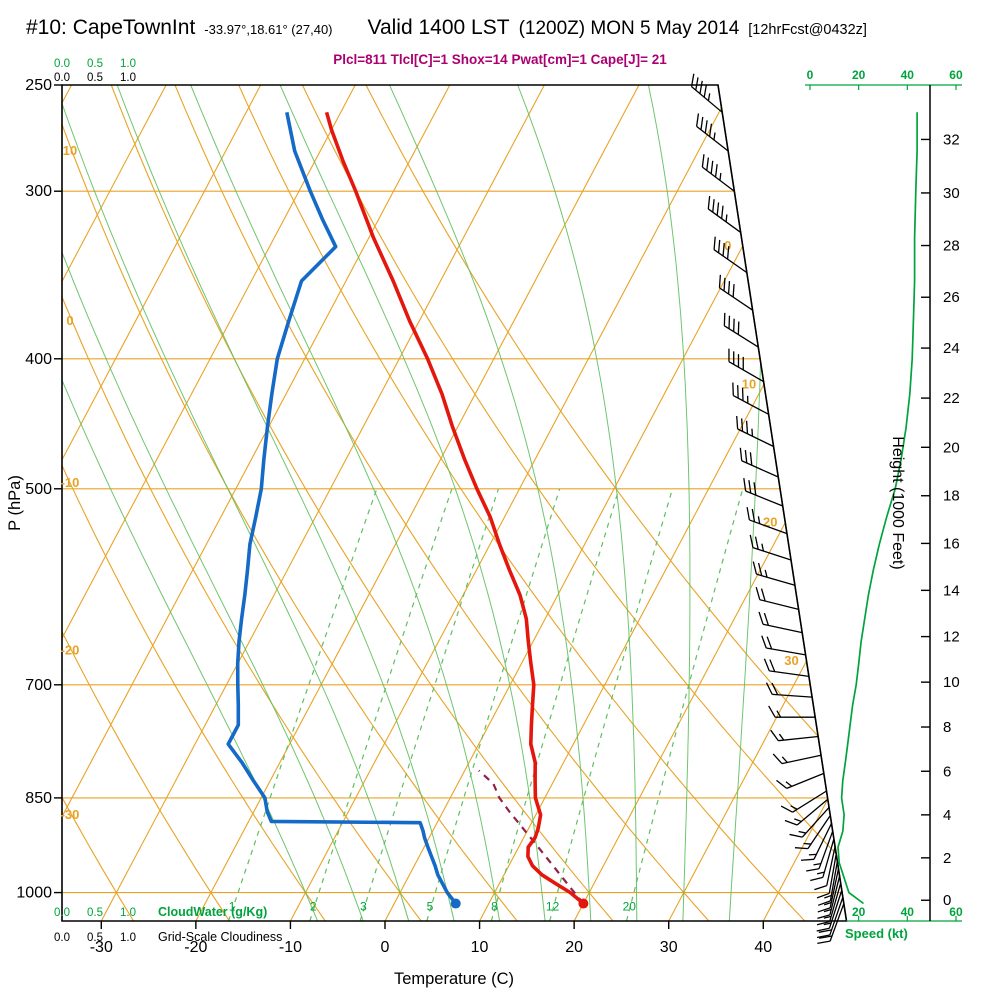  I want to click on svg-text: 26, so click(951, 297).